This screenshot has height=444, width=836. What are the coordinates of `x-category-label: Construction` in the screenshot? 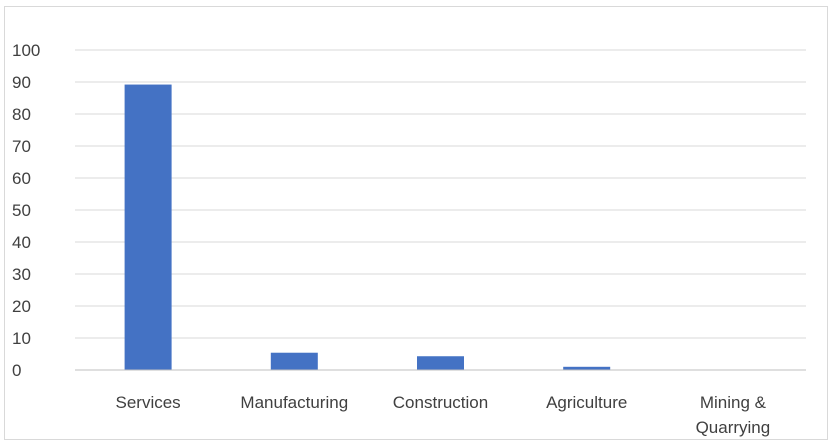 It's located at (440, 402).